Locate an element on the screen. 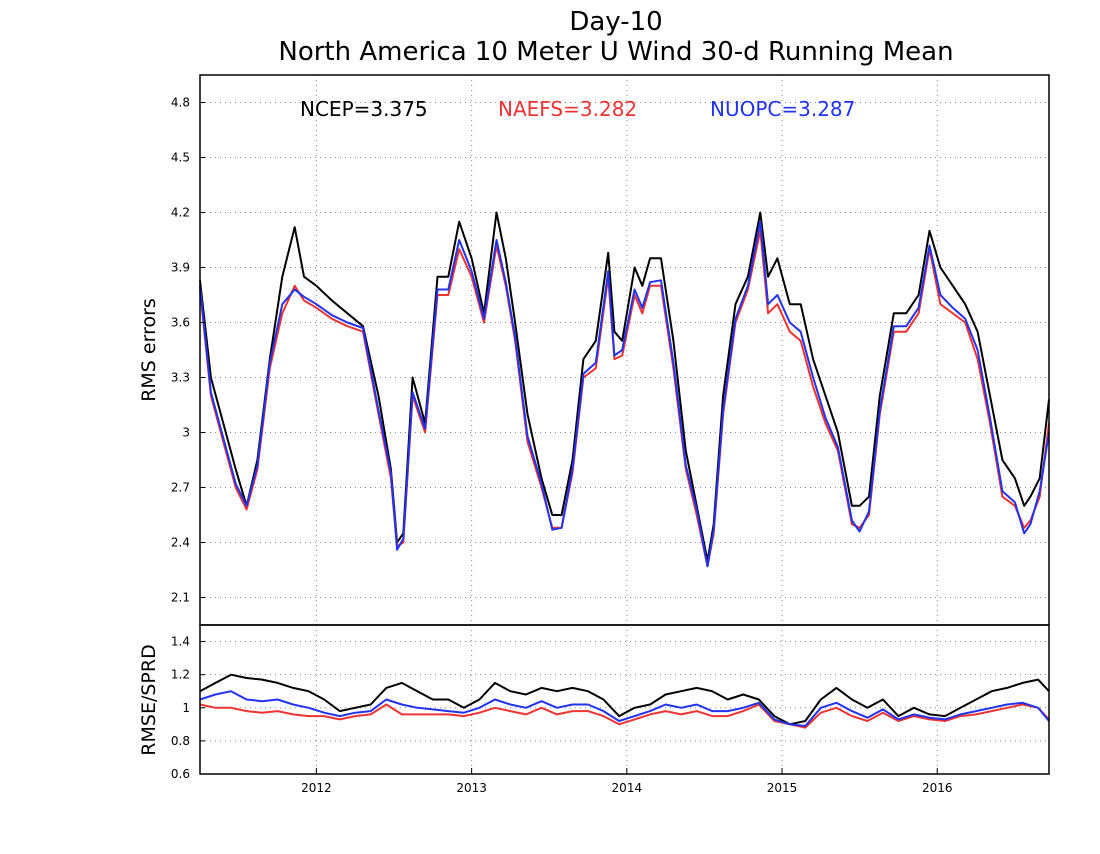  panel-1-series-ncep is located at coordinates (624, 699).